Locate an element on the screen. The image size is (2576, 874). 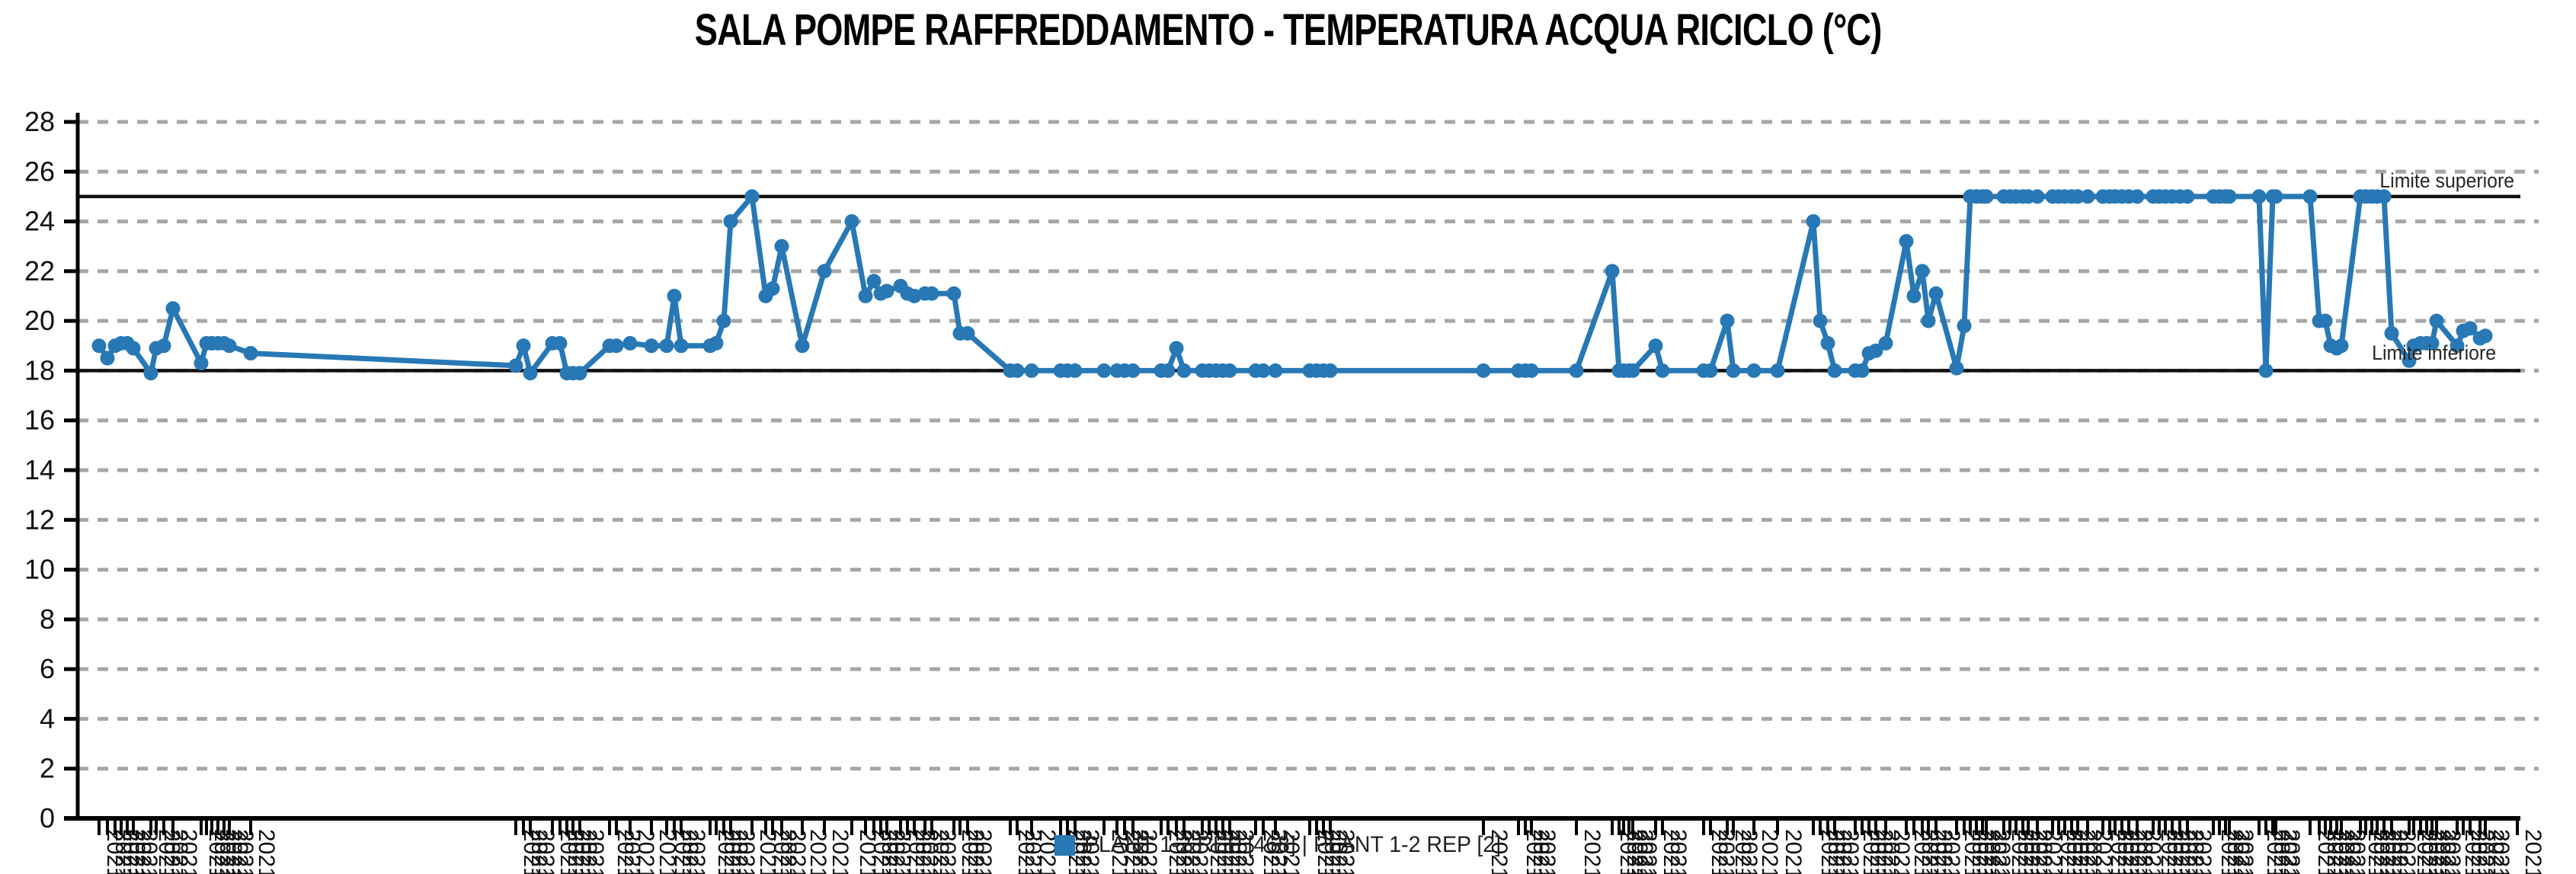
y-axis-label-18: 18 is located at coordinates (39, 370).